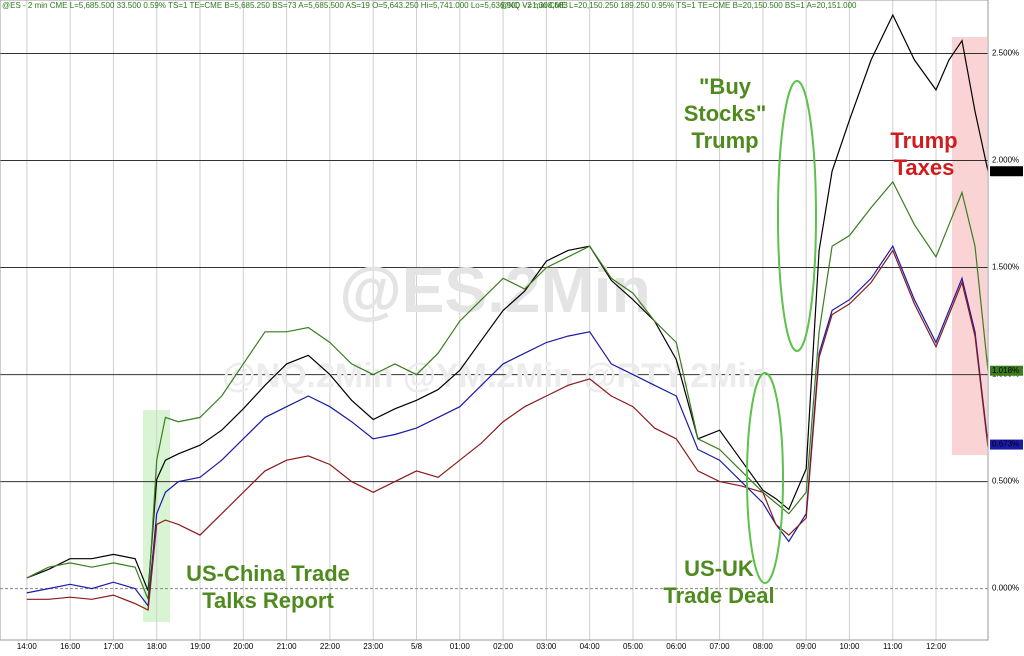 The image size is (1024, 656). I want to click on x-tick-label: 01:00, so click(460, 646).